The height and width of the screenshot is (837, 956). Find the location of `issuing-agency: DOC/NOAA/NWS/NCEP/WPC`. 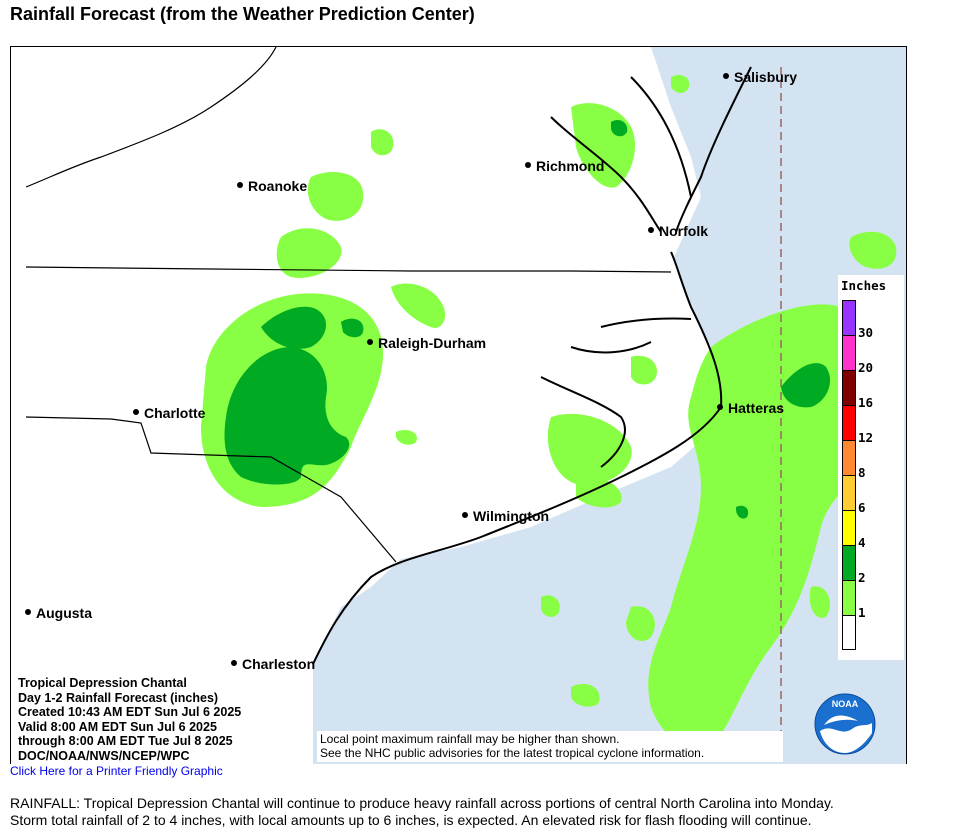

issuing-agency: DOC/NOAA/NWS/NCEP/WPC is located at coordinates (104, 755).